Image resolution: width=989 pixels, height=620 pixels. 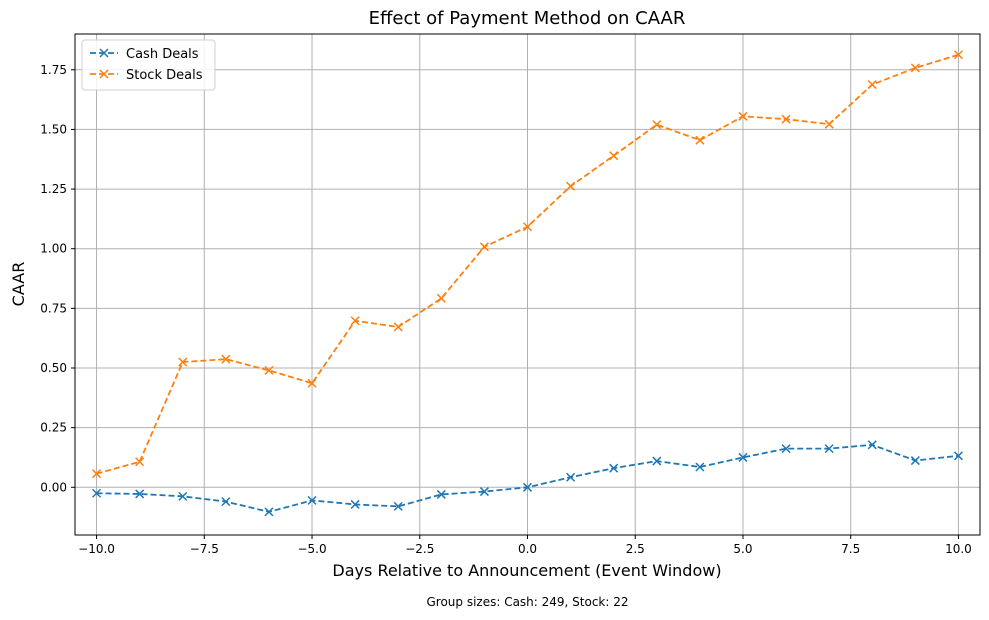 I want to click on x-tick-label: 0.0, so click(x=527, y=549).